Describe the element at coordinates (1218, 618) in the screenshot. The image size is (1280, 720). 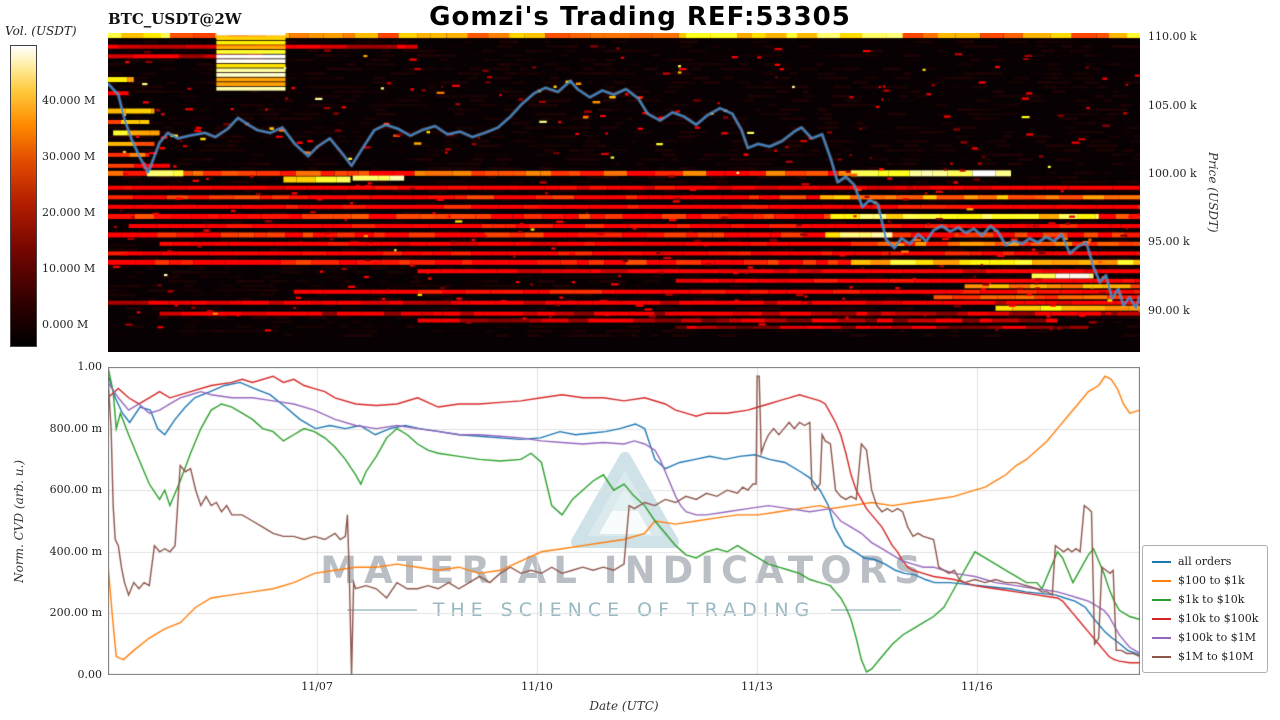
I see `legend-label: $10k to $100k` at that location.